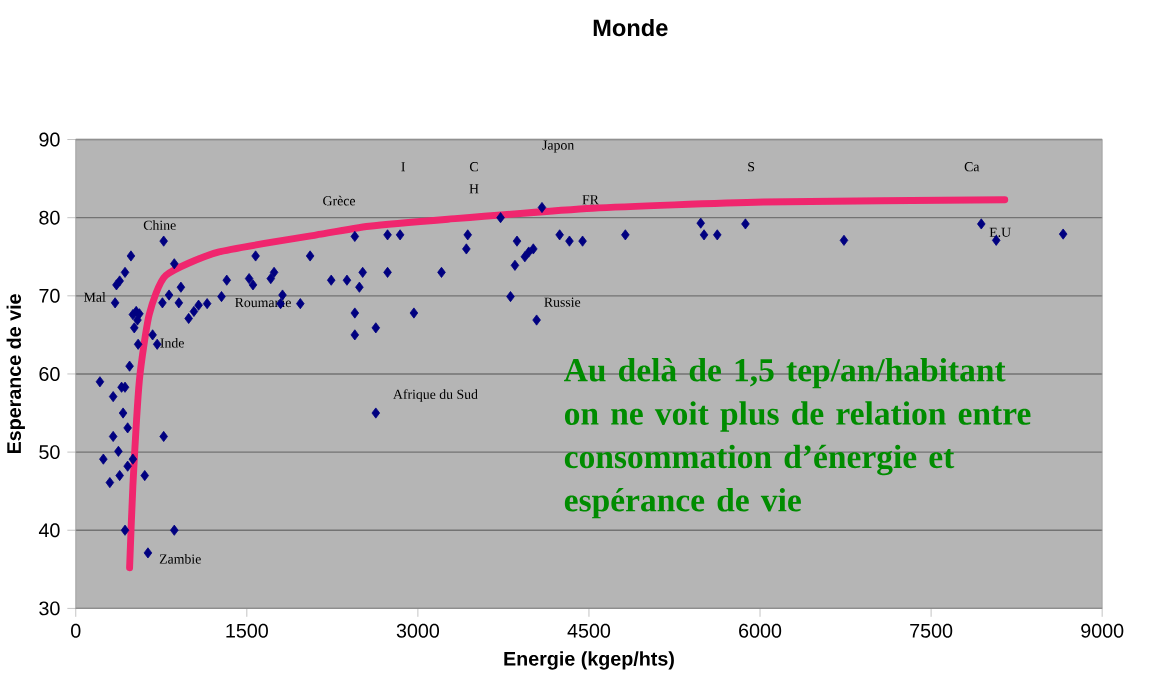 The width and height of the screenshot is (1176, 676). I want to click on chart-title: Monde, so click(630, 27).